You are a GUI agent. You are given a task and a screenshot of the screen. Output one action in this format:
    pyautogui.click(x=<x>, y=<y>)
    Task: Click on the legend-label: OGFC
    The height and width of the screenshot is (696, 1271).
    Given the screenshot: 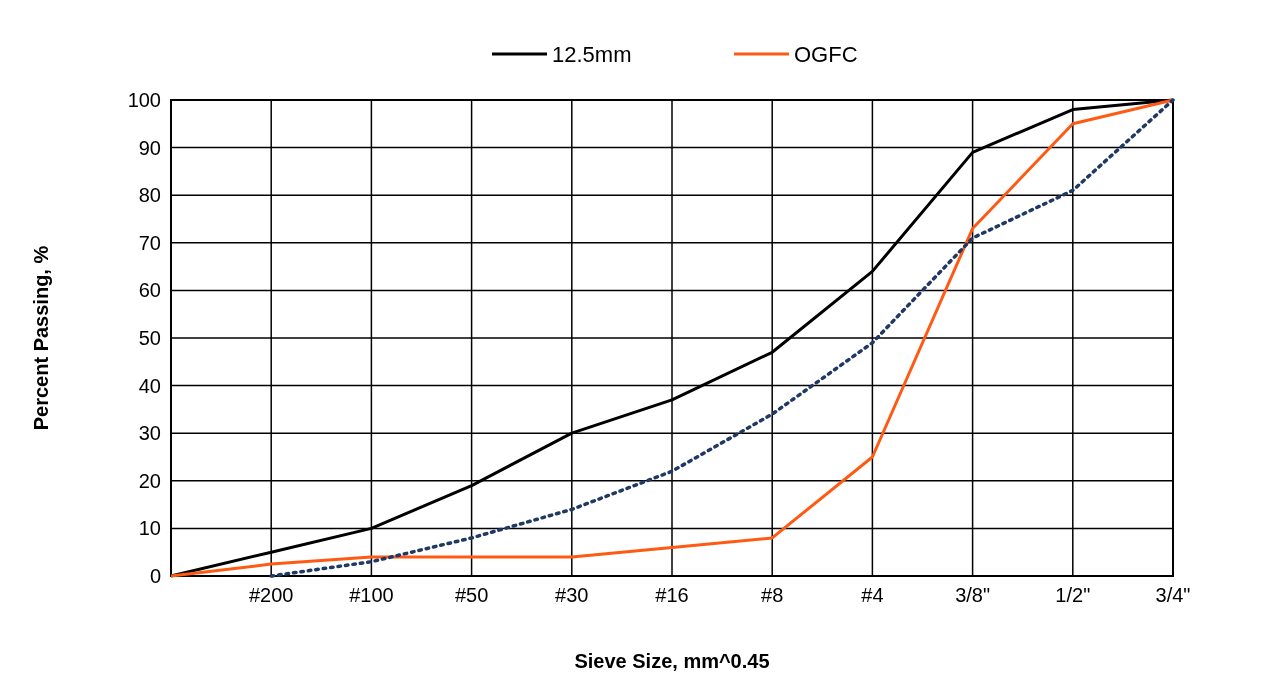 What is the action you would take?
    pyautogui.click(x=826, y=54)
    